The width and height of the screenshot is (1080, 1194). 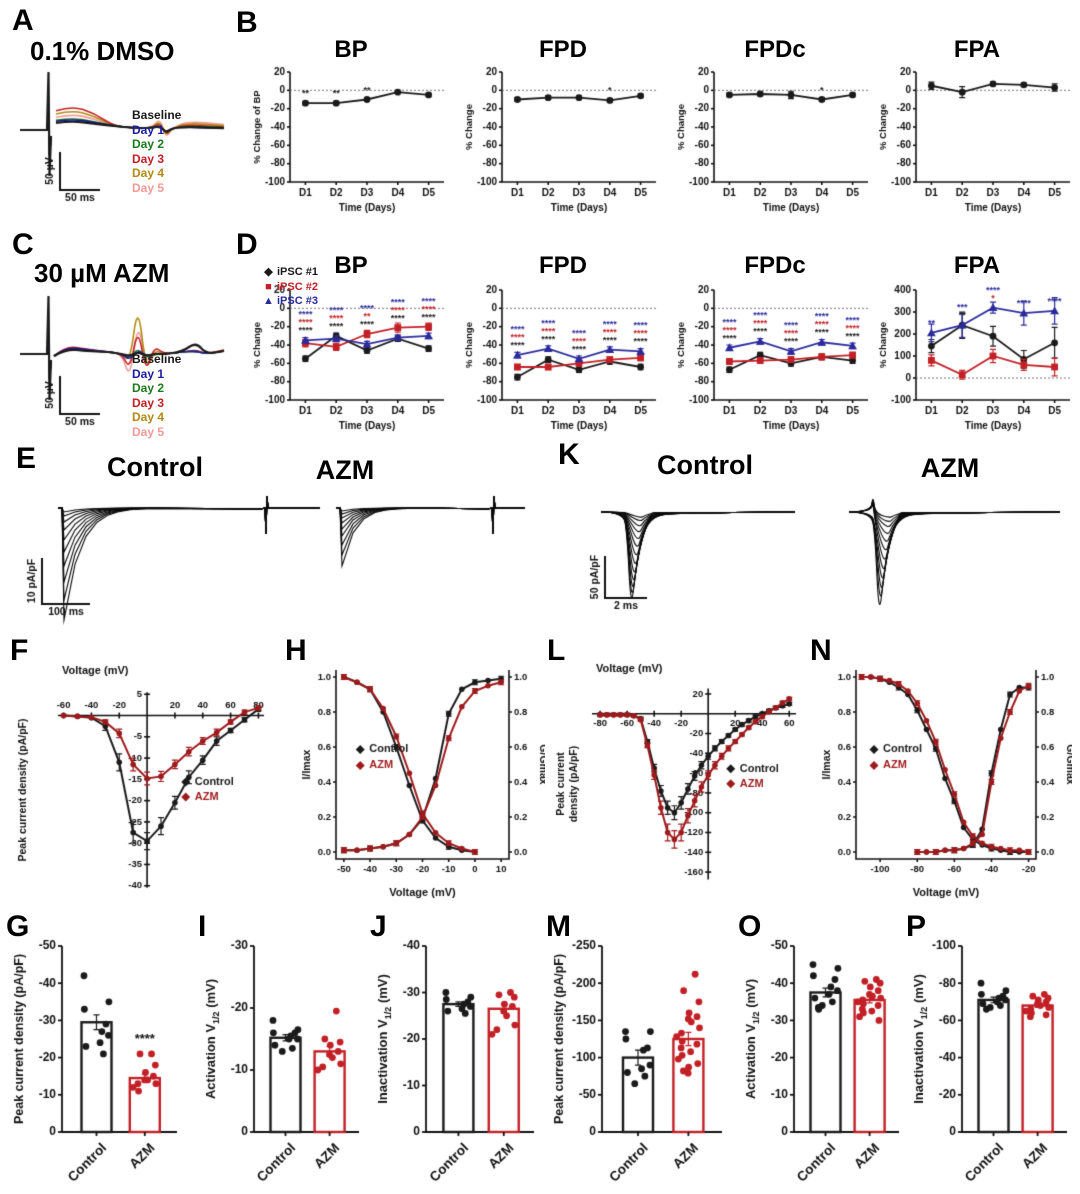 I want to click on panel-e-trace-plot, so click(x=275, y=558).